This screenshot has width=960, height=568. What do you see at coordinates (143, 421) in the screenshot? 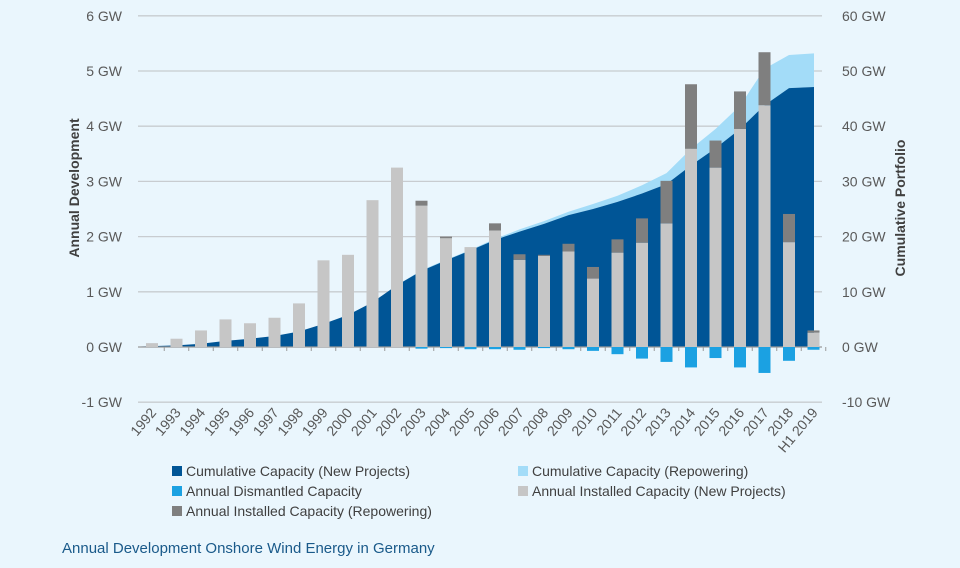
I see `x-tick-label: 1992` at bounding box center [143, 421].